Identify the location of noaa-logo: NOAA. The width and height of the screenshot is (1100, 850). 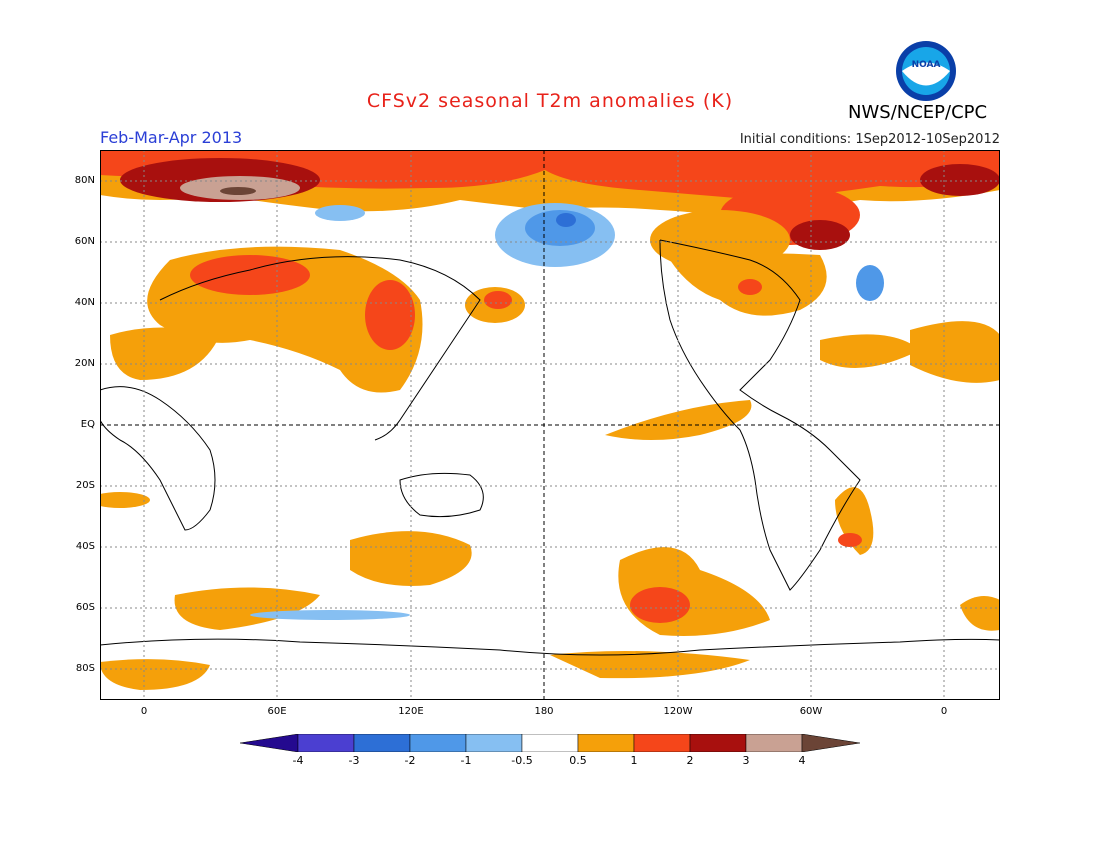
(926, 71).